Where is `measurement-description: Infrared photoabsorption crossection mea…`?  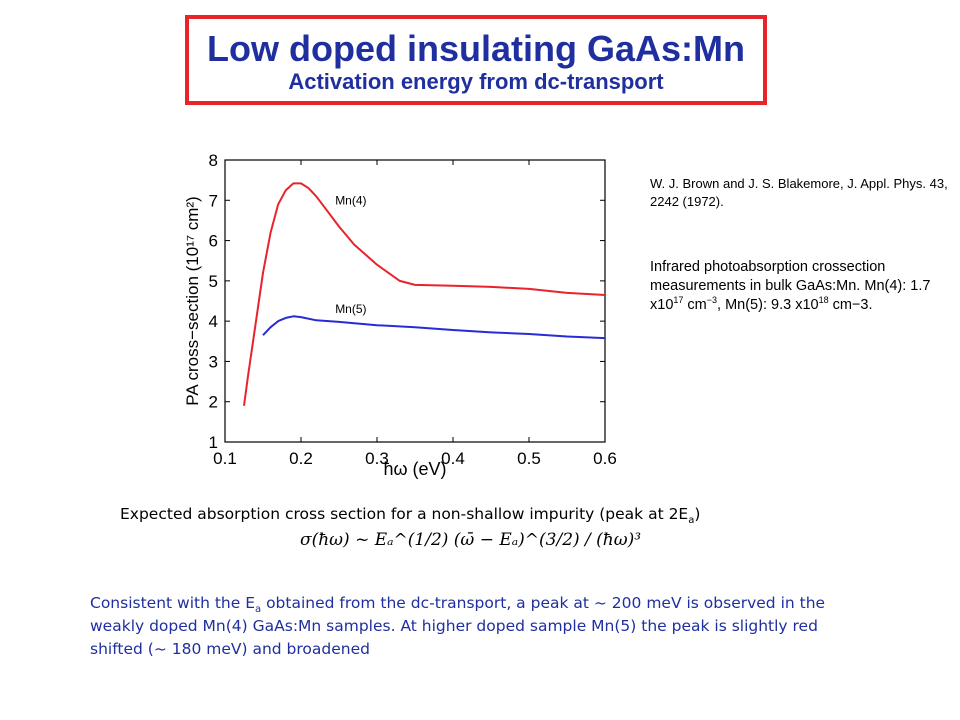 measurement-description: Infrared photoabsorption crossection mea… is located at coordinates (800, 286).